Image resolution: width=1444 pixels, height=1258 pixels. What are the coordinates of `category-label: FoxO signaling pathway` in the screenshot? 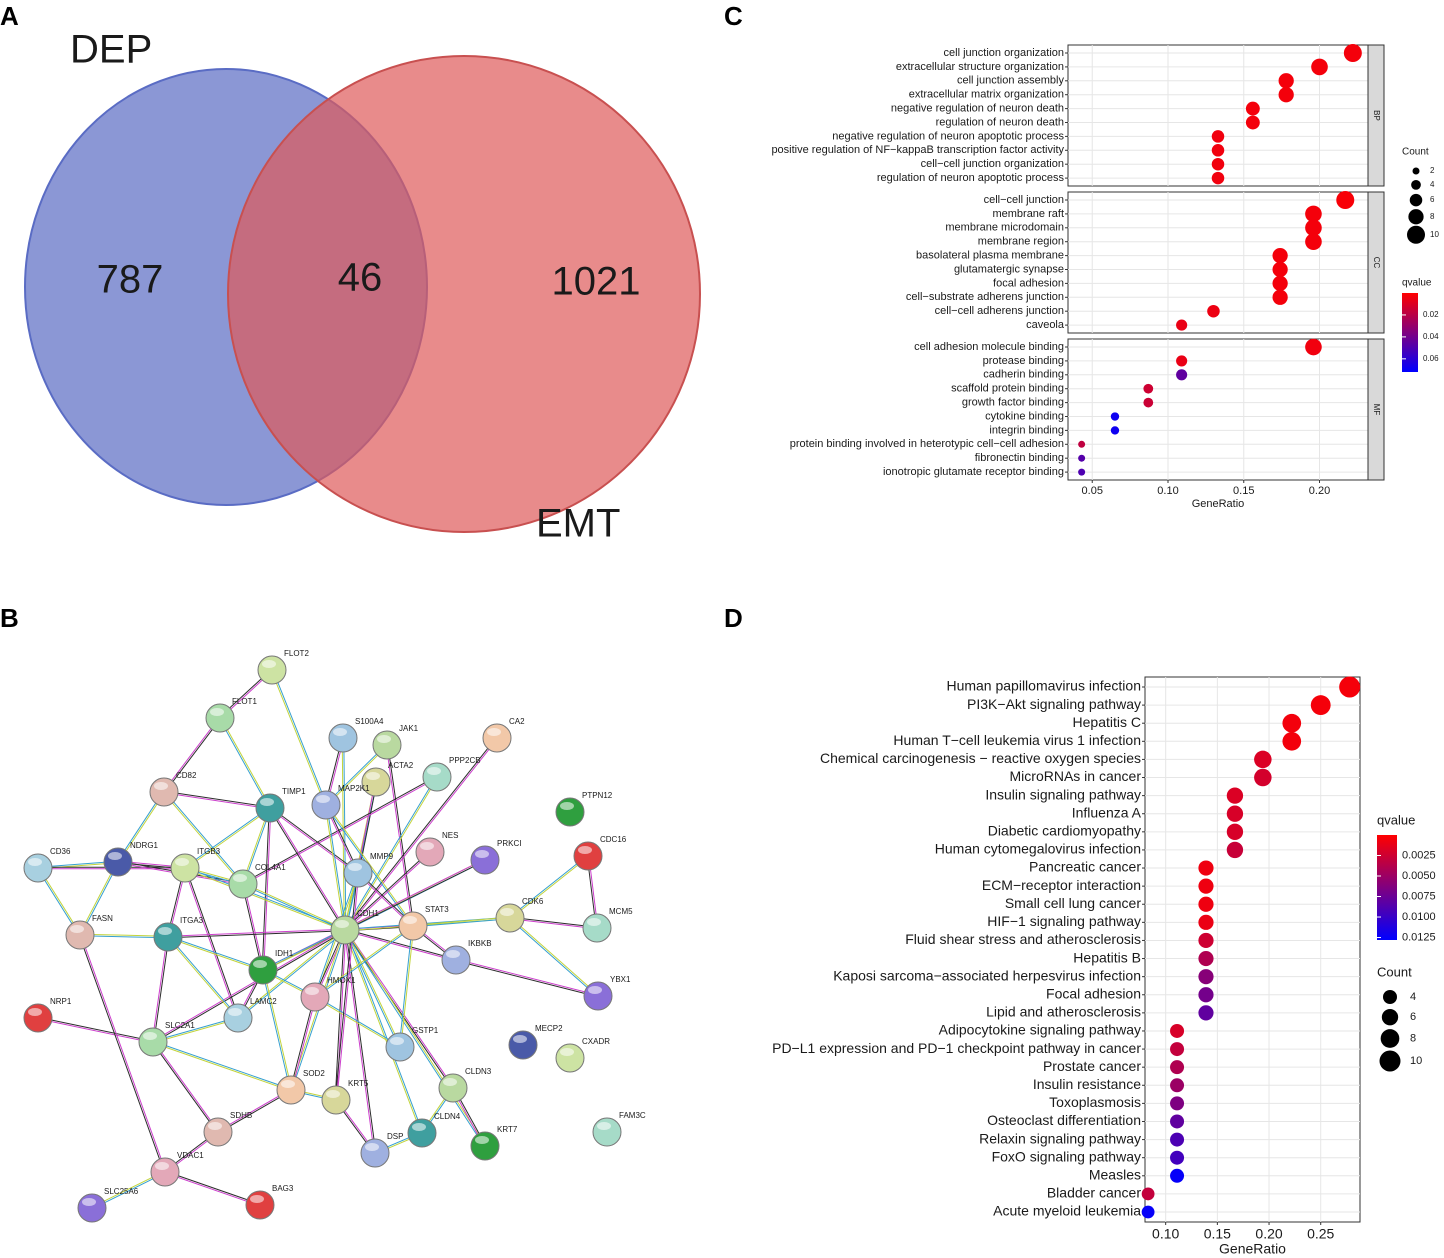 It's located at (1066, 1156).